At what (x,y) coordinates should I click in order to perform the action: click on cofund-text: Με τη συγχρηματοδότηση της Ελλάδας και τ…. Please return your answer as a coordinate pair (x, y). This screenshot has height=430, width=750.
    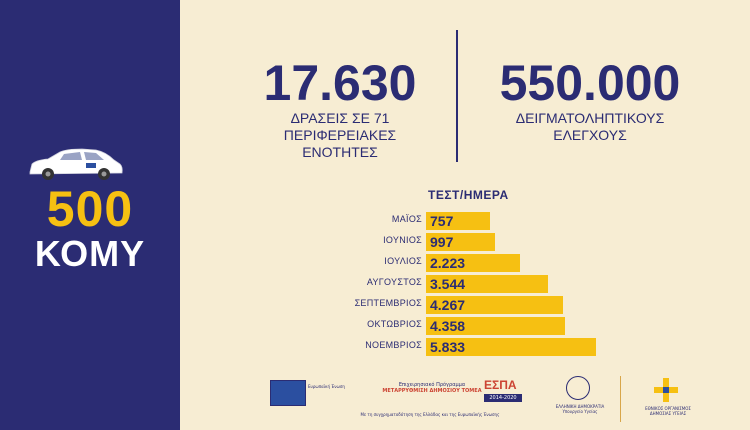
    Looking at the image, I should click on (430, 414).